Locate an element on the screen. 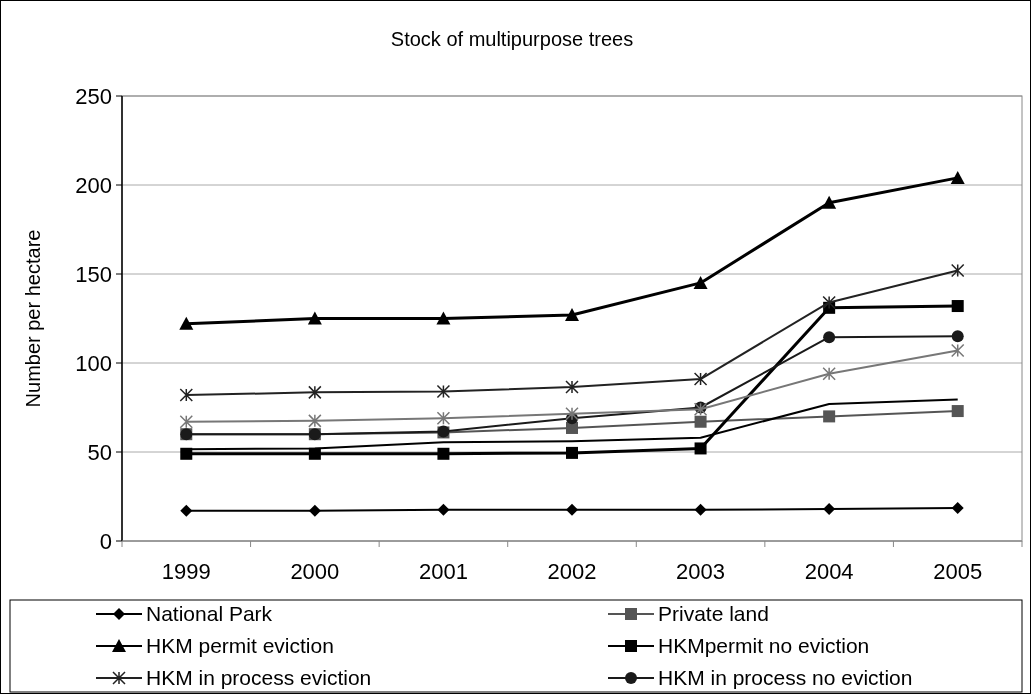  y-tick-label: 150 is located at coordinates (93, 274).